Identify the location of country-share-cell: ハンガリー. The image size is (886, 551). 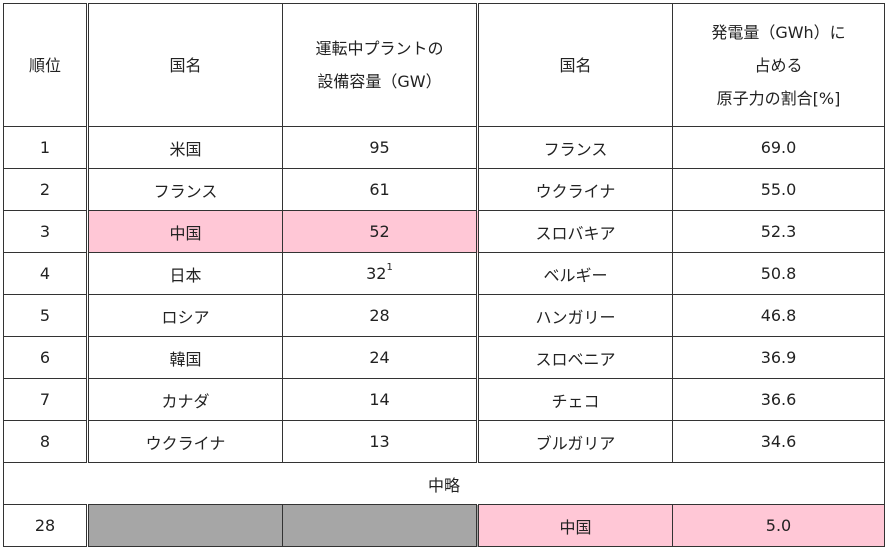
(575, 315).